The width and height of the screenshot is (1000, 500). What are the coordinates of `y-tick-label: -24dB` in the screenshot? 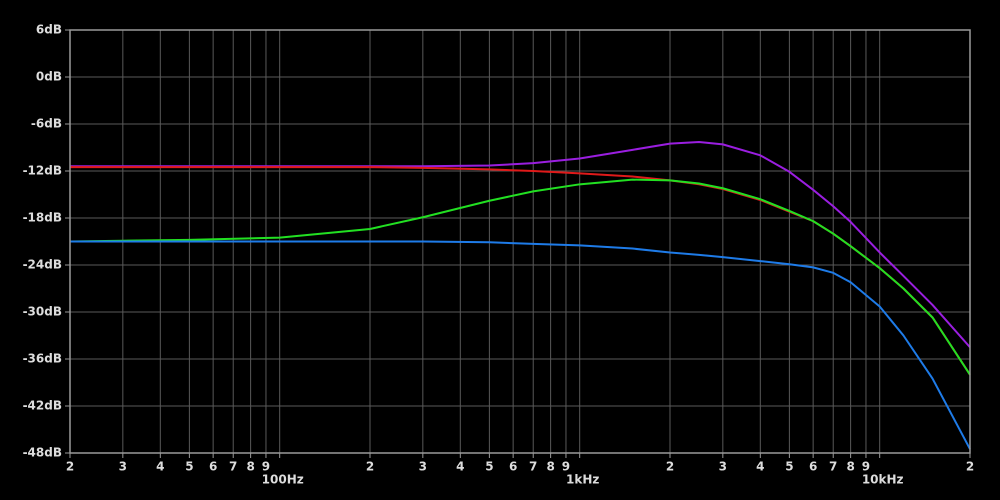 It's located at (42, 265).